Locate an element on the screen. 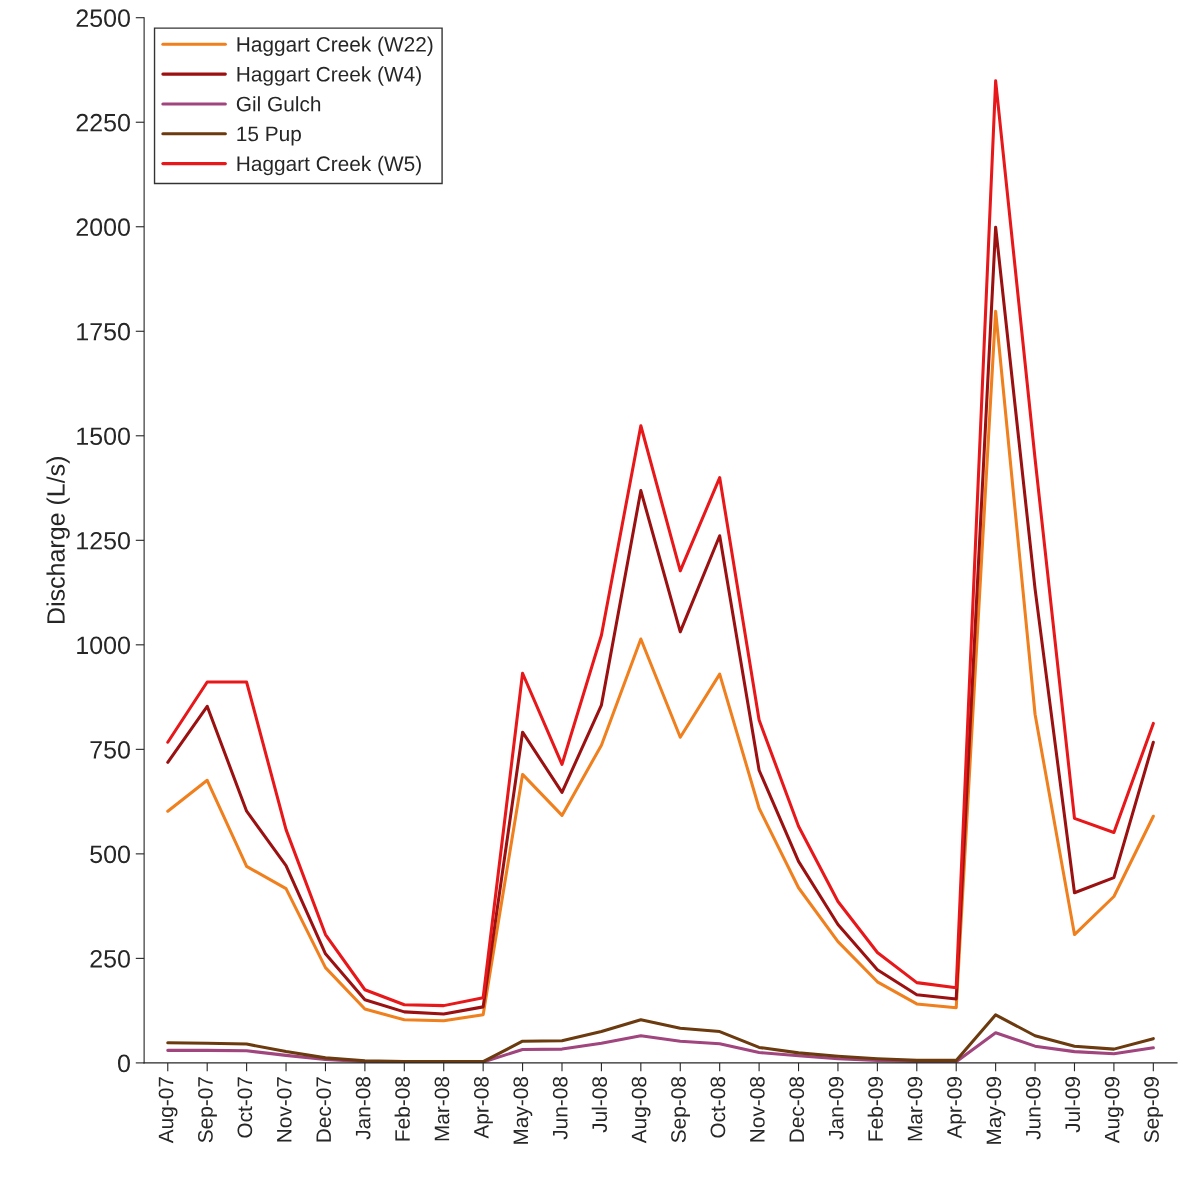  legend-label: Gil Gulch is located at coordinates (278, 104).